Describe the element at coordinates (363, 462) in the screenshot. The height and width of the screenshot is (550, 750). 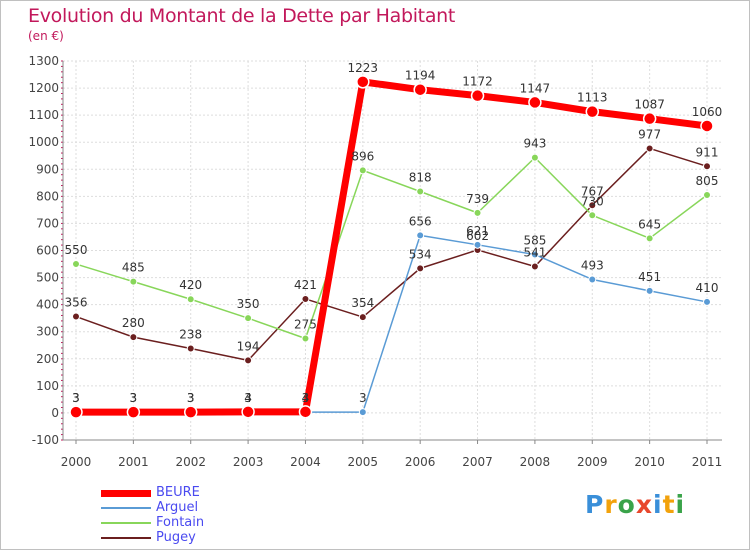
I see `x-tick-label: 2005` at that location.